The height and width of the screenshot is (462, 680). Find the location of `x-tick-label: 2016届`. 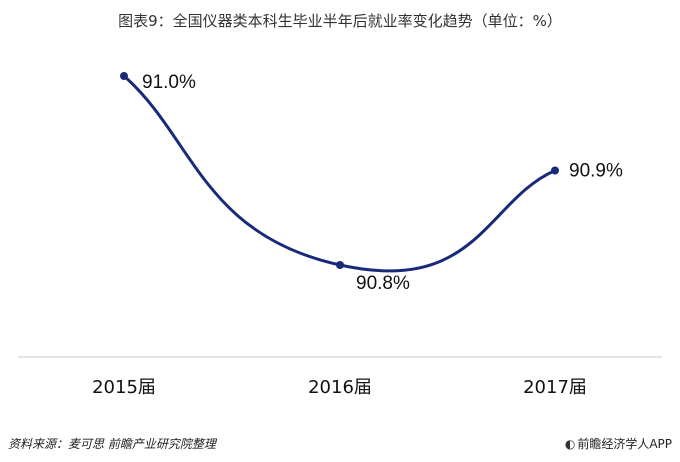

x-tick-label: 2016届 is located at coordinates (340, 387).